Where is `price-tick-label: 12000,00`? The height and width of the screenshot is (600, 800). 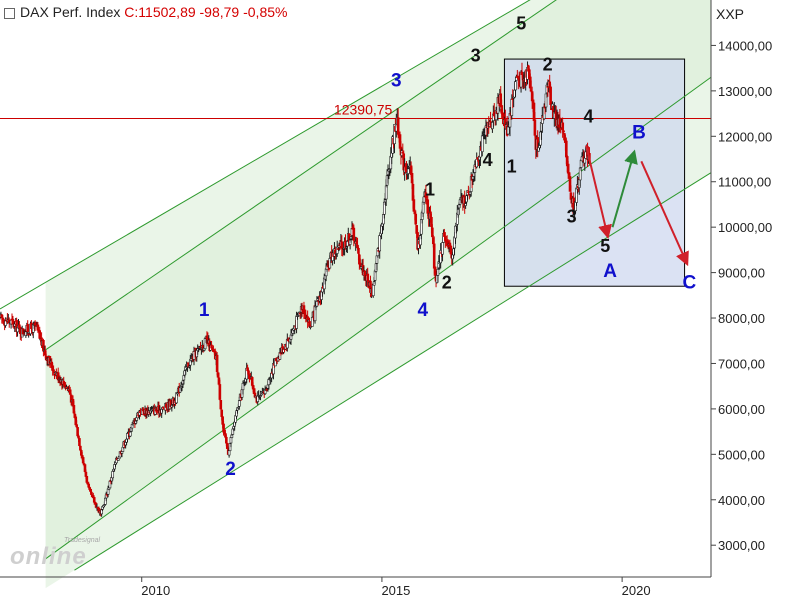 price-tick-label: 12000,00 is located at coordinates (745, 136).